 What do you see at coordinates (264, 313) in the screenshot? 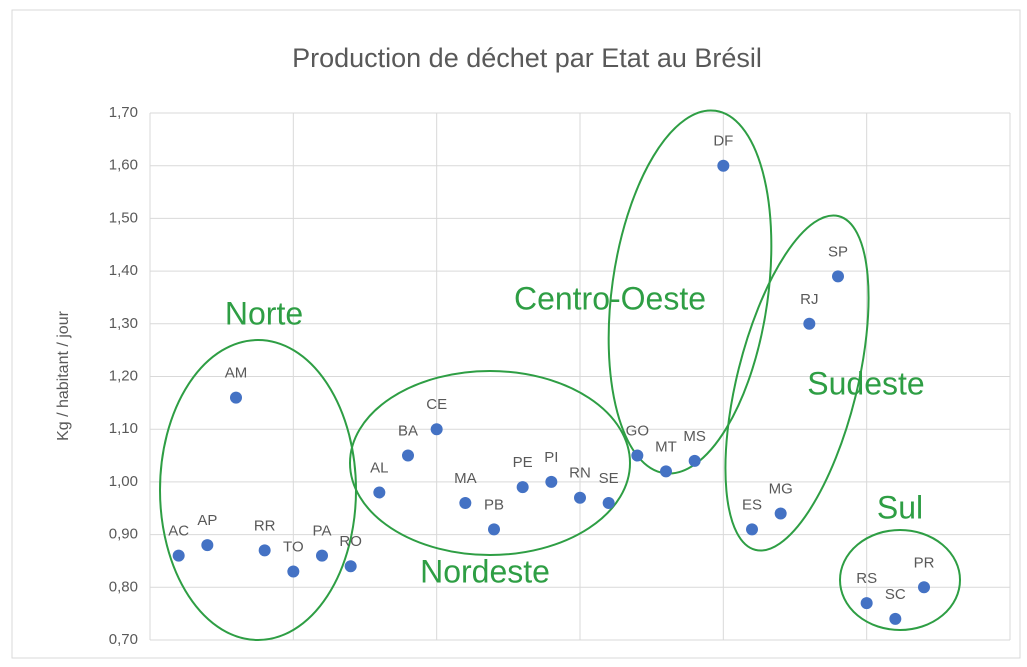
I see `region-label: Norte` at bounding box center [264, 313].